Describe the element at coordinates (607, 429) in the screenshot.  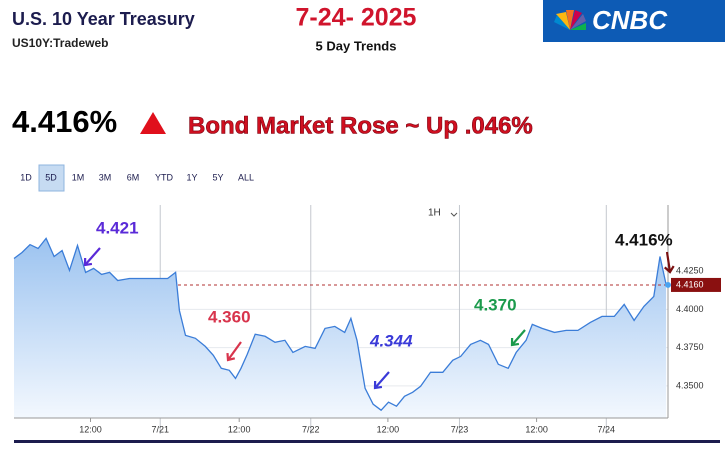
I see `x-tick-label: 7/24` at that location.